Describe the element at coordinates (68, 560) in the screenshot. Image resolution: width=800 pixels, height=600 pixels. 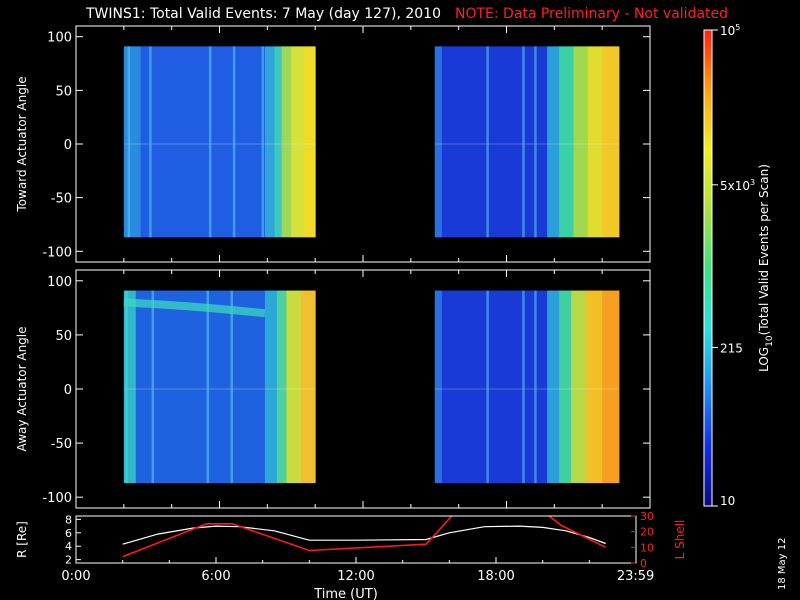
I see `r-tick-label: 2` at that location.